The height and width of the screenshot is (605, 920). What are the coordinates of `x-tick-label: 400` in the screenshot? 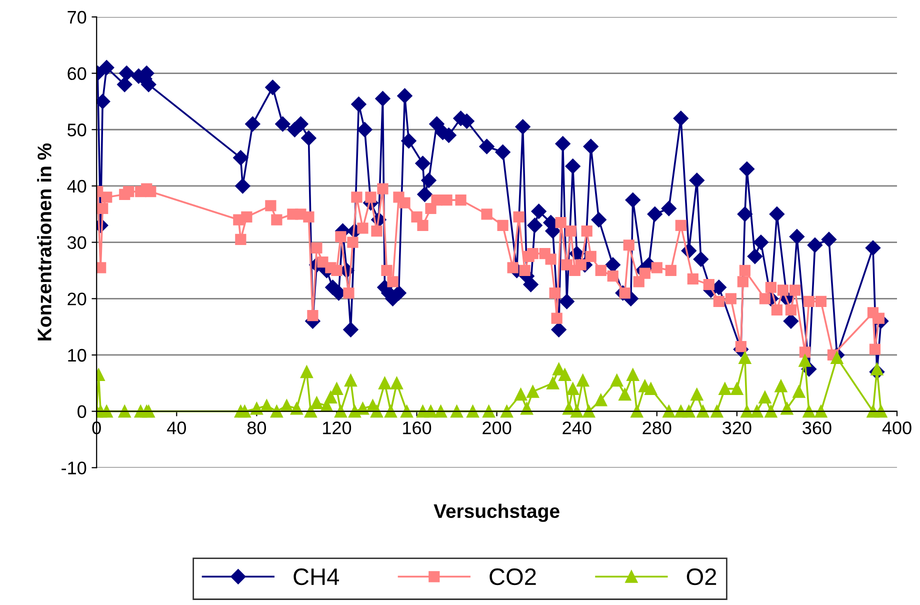 It's located at (897, 428).